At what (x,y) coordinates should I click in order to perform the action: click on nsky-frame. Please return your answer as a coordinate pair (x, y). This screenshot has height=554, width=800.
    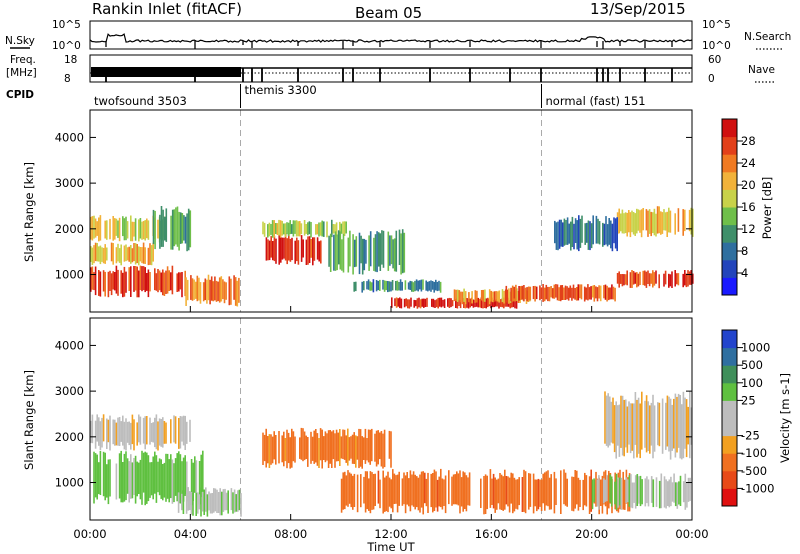
    Looking at the image, I should click on (391, 35).